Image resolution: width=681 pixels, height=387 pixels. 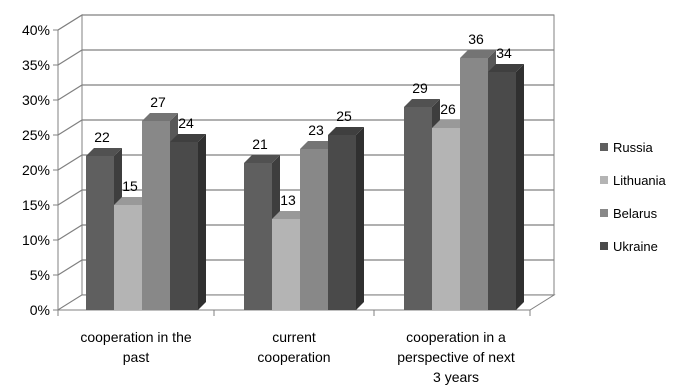 I want to click on data-label: 22, so click(x=102, y=137).